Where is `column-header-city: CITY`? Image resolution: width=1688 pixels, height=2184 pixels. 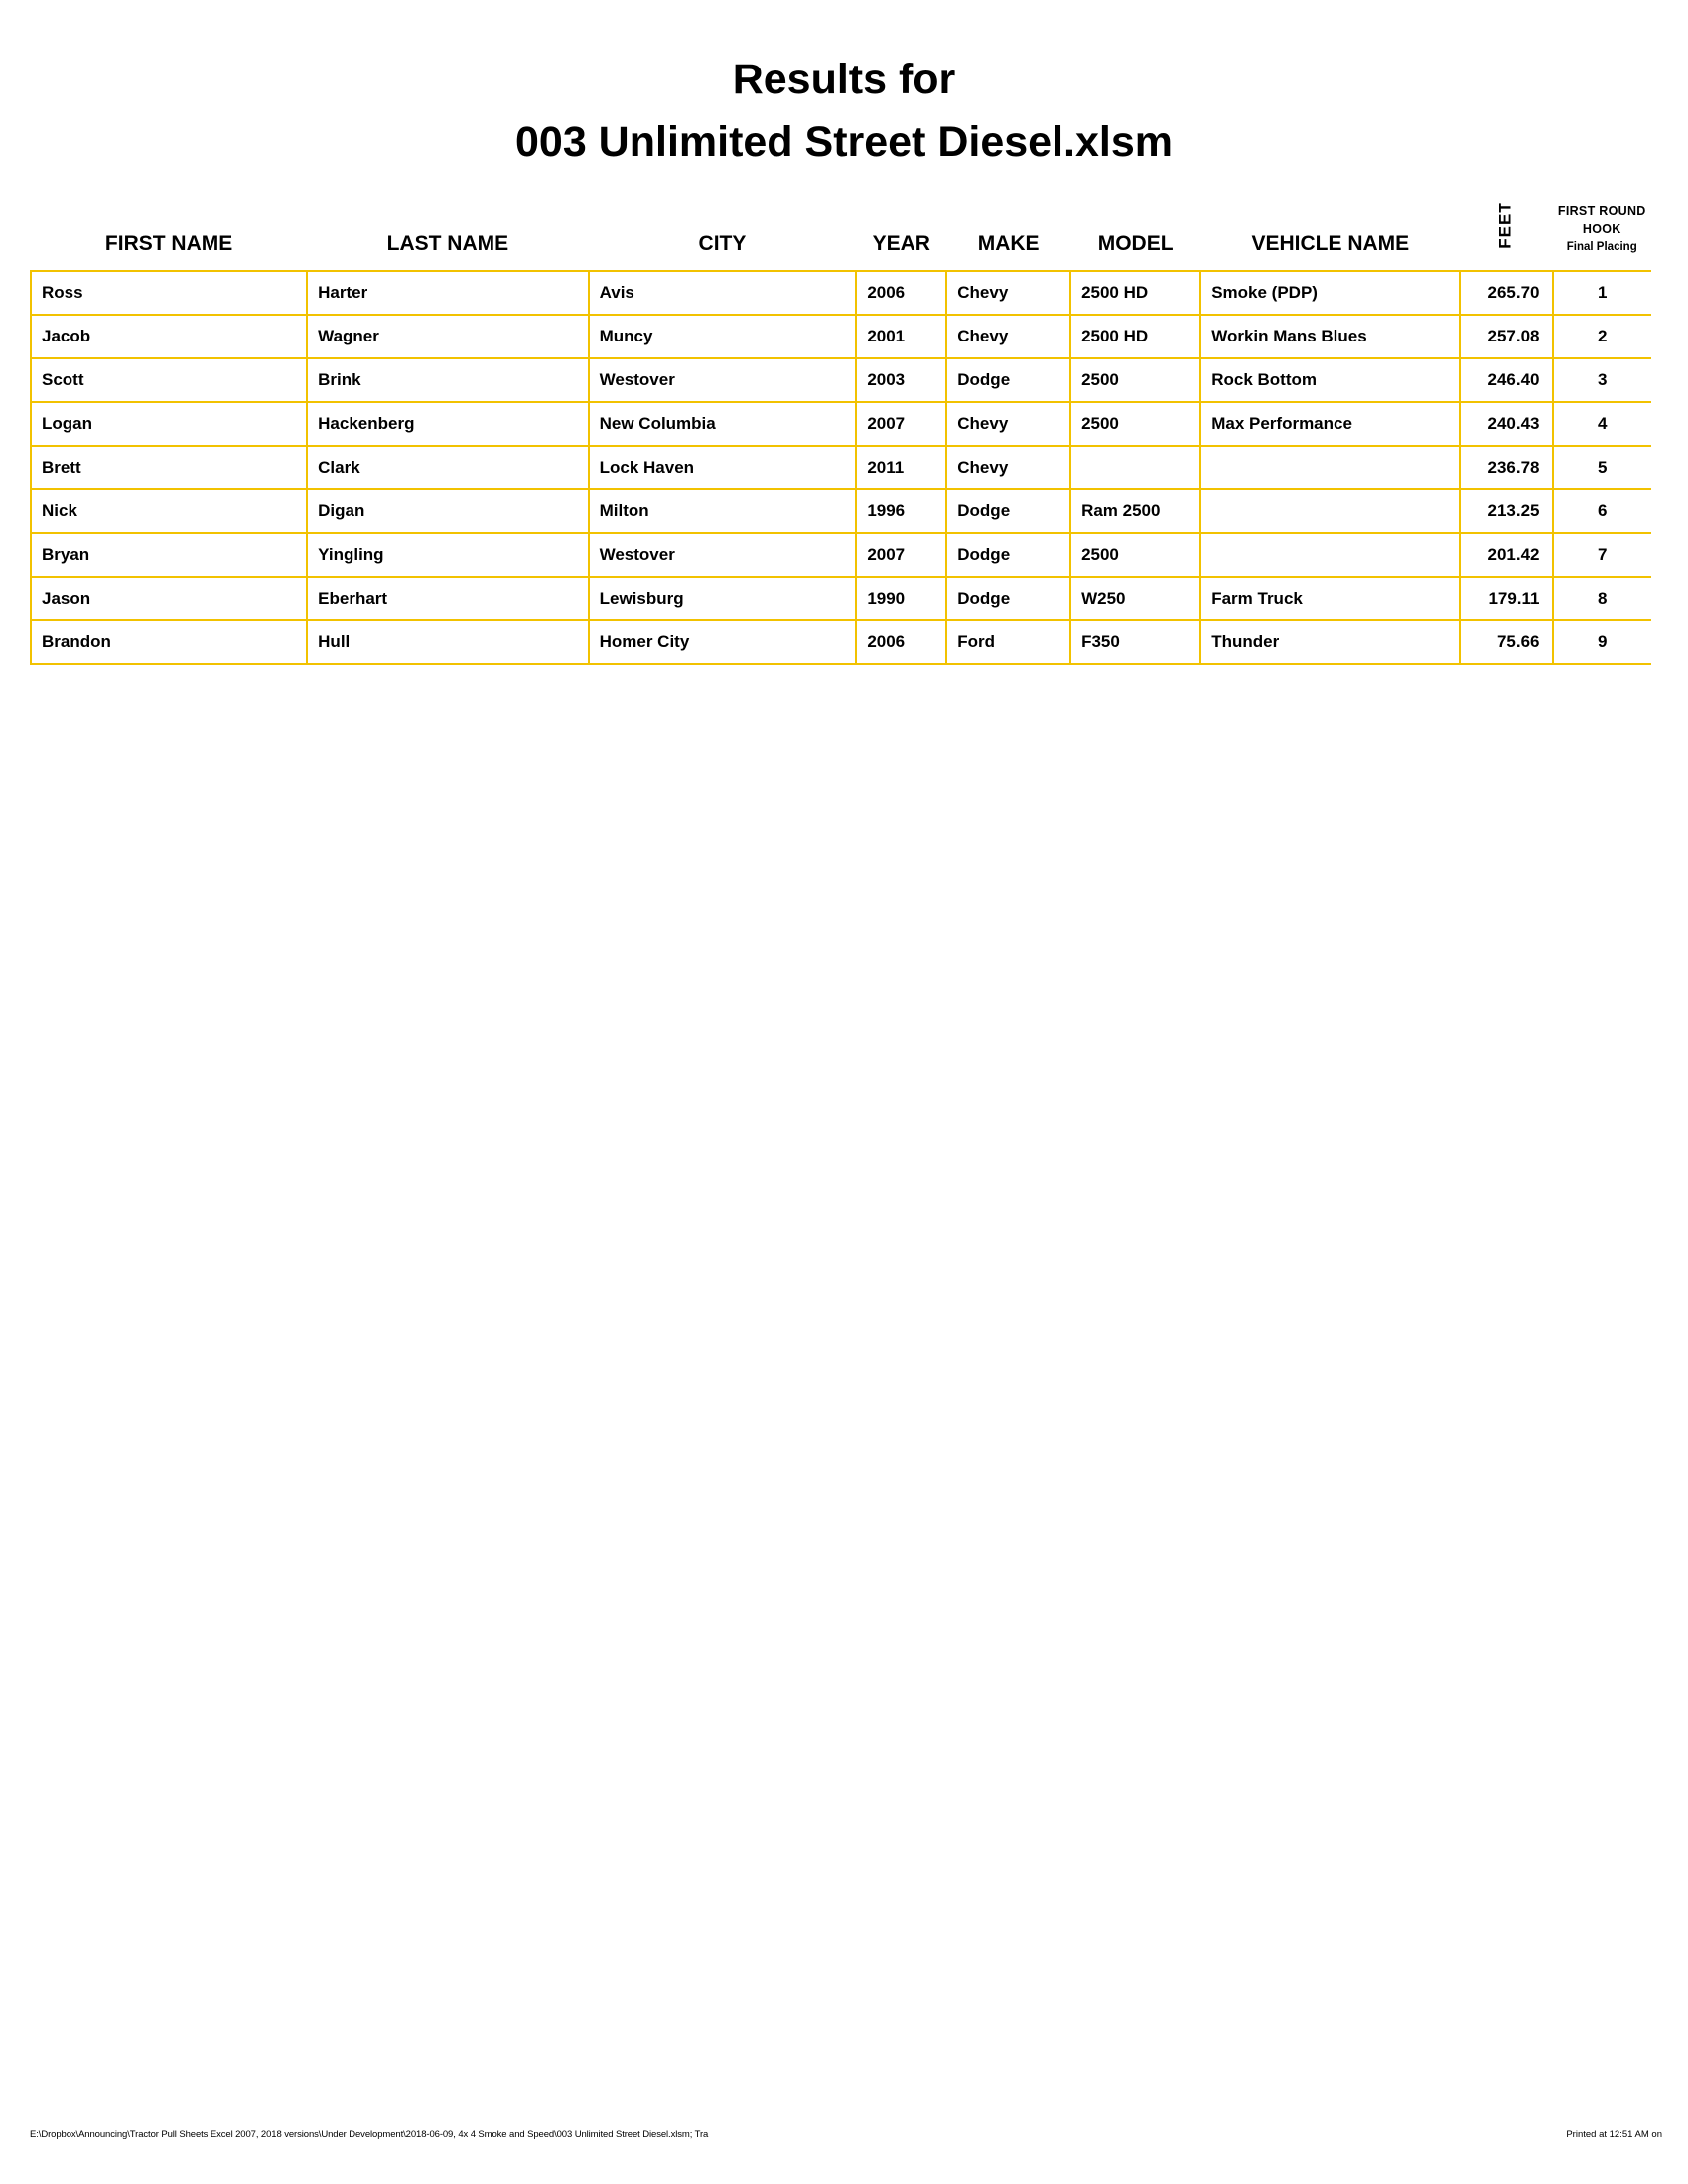 column-header-city: CITY is located at coordinates (722, 243).